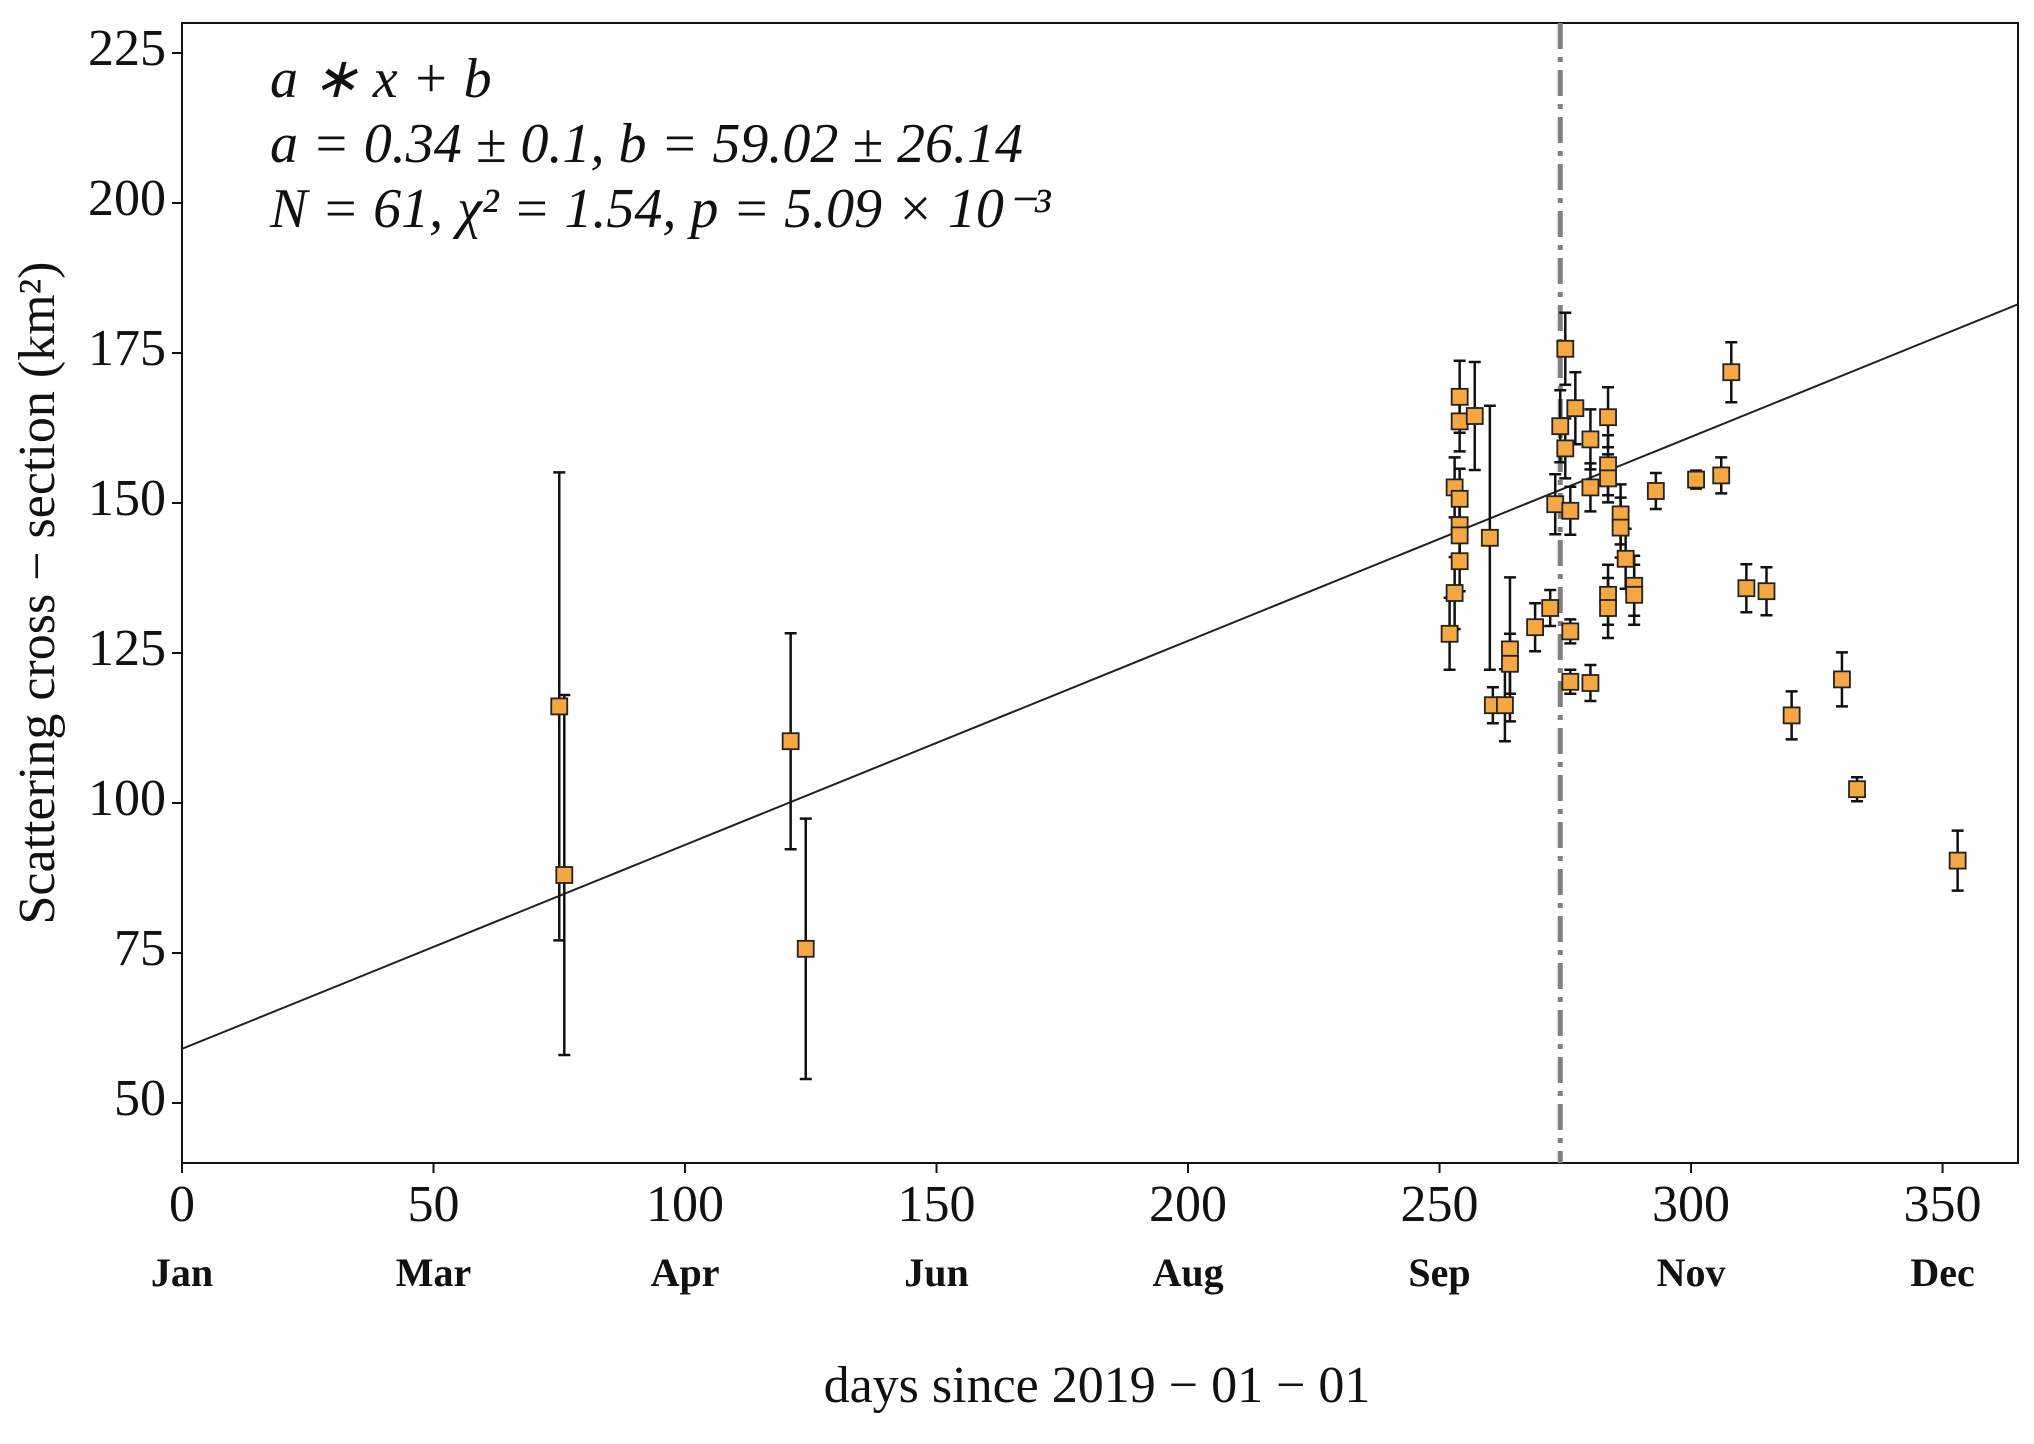  What do you see at coordinates (37, 593) in the screenshot?
I see `y-axis-label: Scattering cross − section (km²)` at bounding box center [37, 593].